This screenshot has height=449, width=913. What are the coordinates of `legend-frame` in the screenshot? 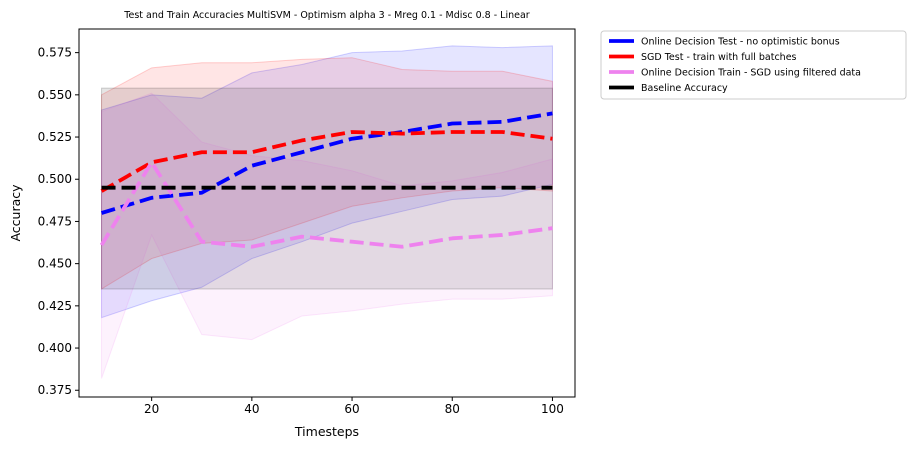 It's located at (753, 65).